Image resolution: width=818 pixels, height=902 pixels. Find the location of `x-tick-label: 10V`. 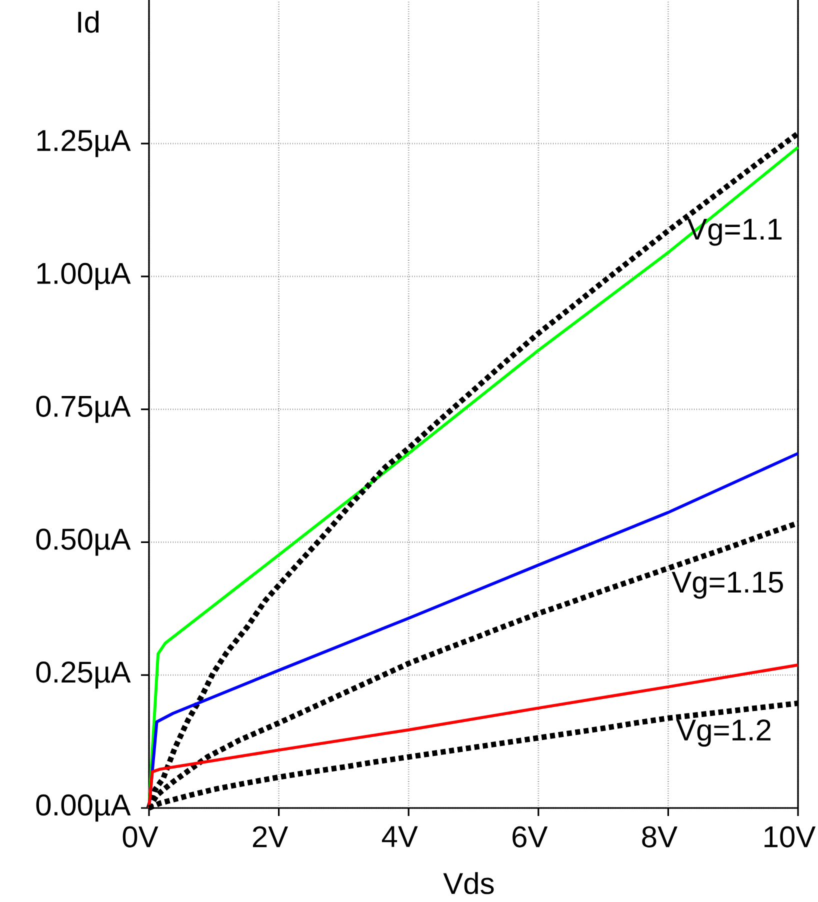

x-tick-label: 10V is located at coordinates (790, 837).